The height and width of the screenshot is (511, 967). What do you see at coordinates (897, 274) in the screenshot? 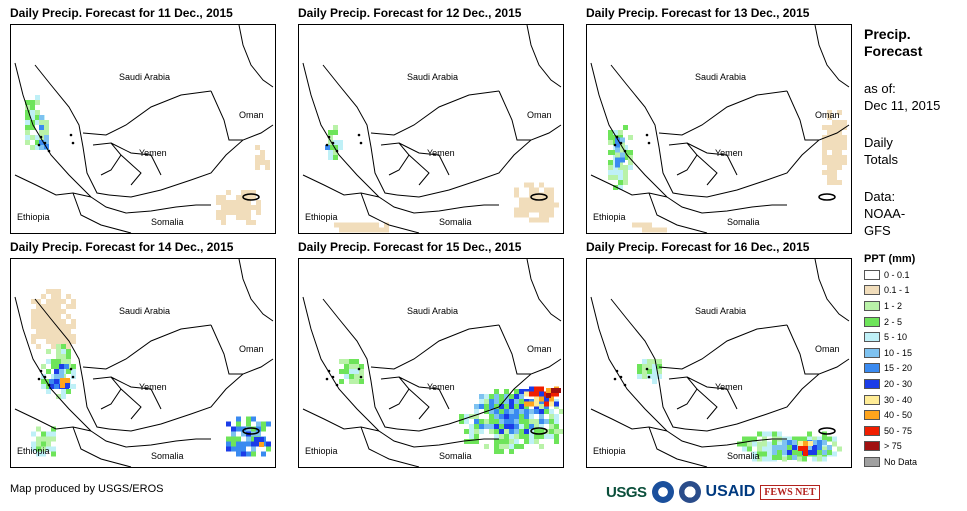
I see `legend-label: 0 - 0.1` at bounding box center [897, 274].